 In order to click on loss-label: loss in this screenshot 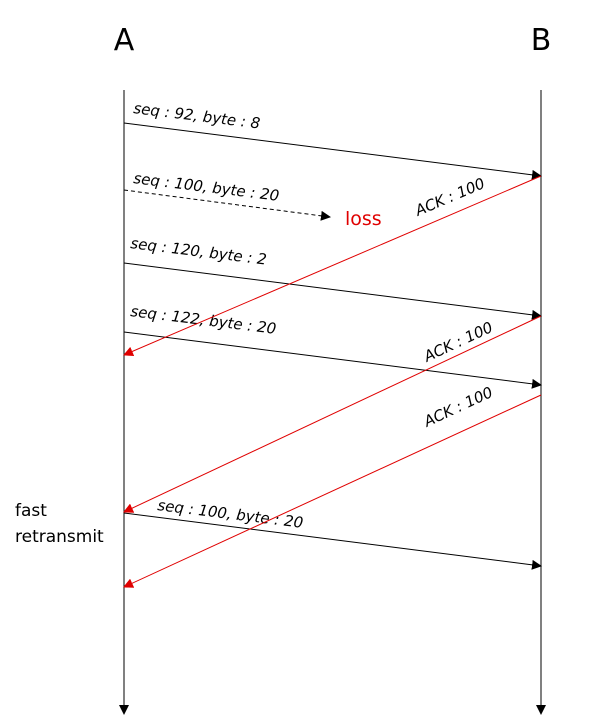, I will do `click(363, 219)`.